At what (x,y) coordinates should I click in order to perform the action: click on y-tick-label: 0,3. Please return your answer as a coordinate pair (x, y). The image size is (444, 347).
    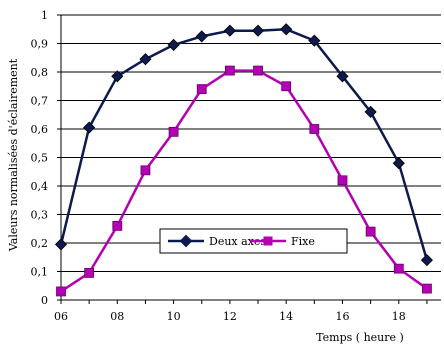
    Looking at the image, I should click on (40, 215).